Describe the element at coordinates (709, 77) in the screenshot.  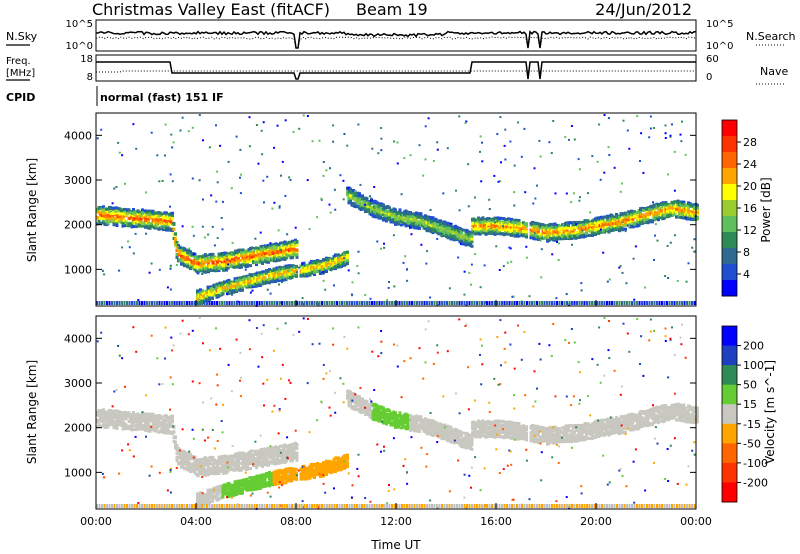
I see `nave-tick-bottom: 0` at that location.